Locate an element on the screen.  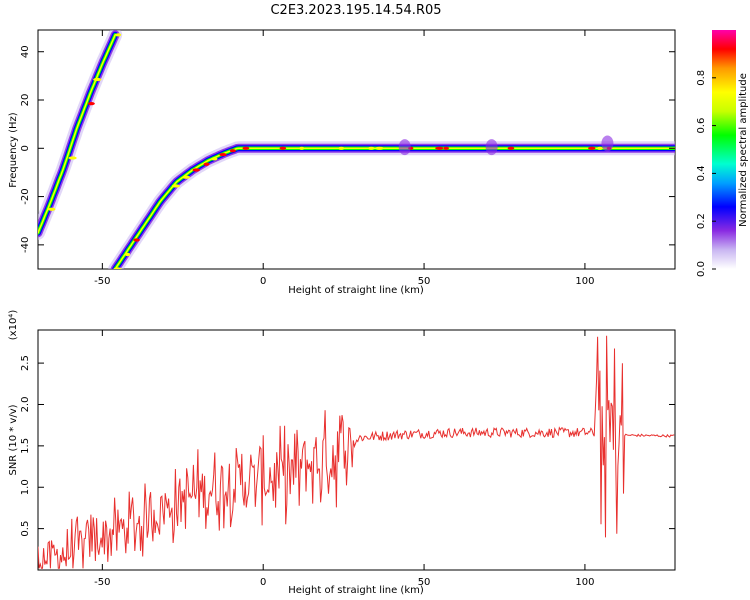
colorbar-tick-label: 0.0 is located at coordinates (701, 269).